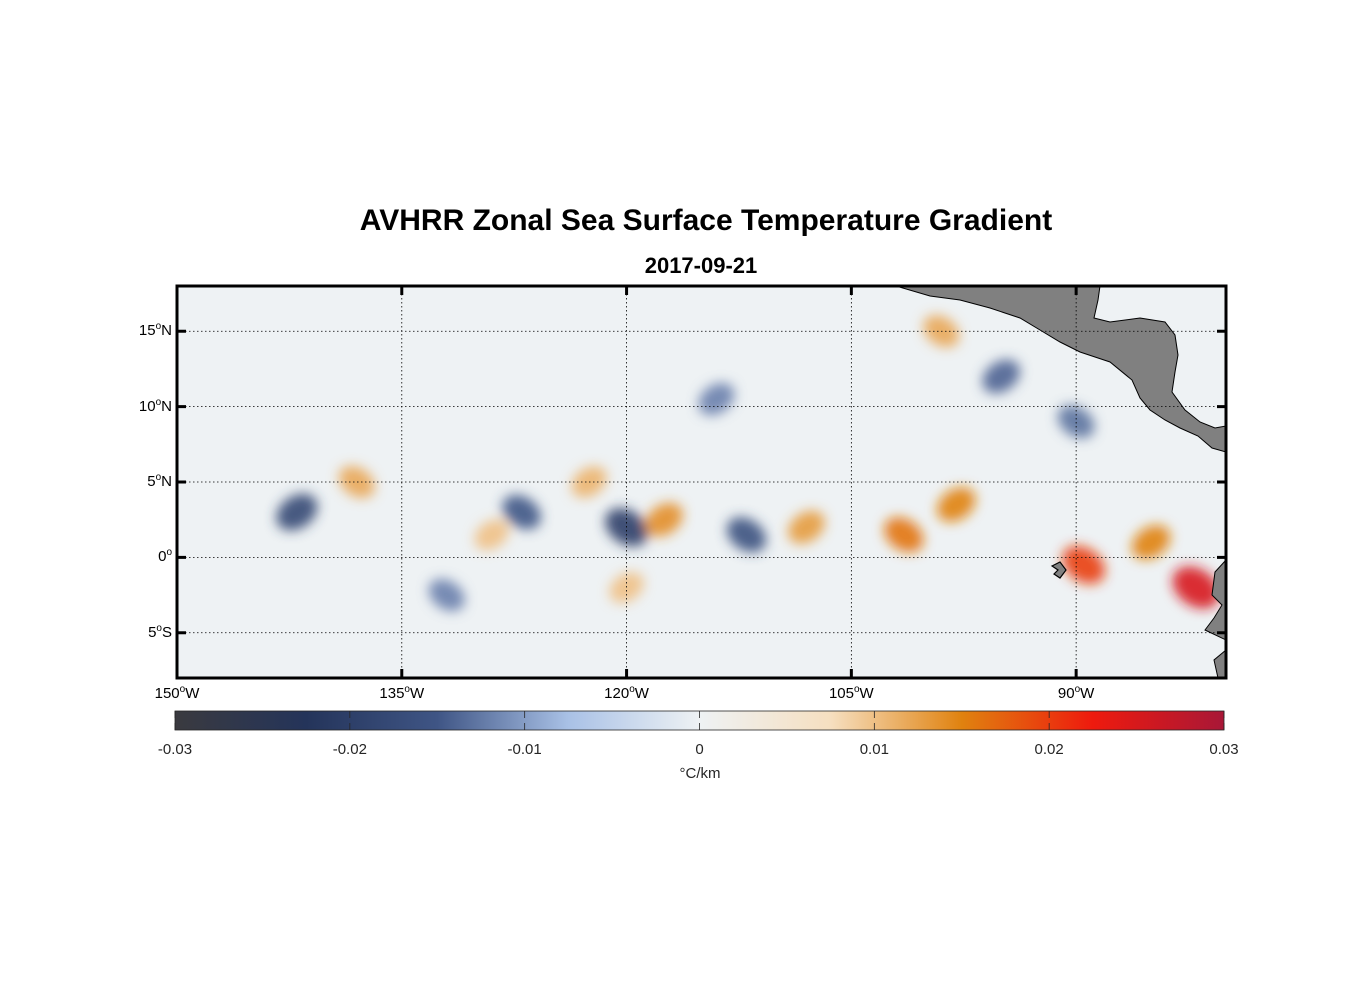  What do you see at coordinates (1049, 749) in the screenshot?
I see `colorbar-tick-label: 0.02` at bounding box center [1049, 749].